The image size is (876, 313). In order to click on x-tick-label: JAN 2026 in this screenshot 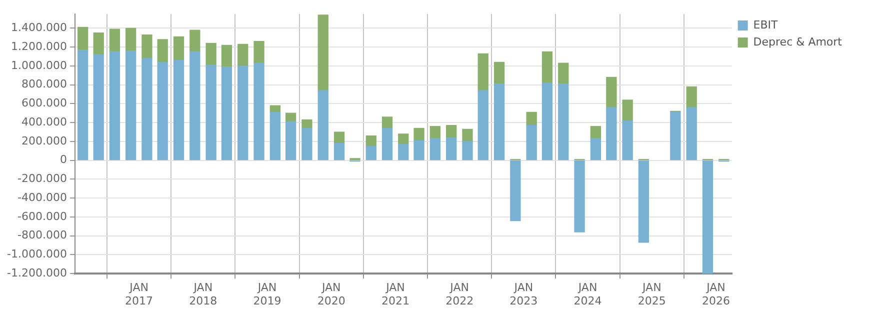, I will do `click(716, 294)`.